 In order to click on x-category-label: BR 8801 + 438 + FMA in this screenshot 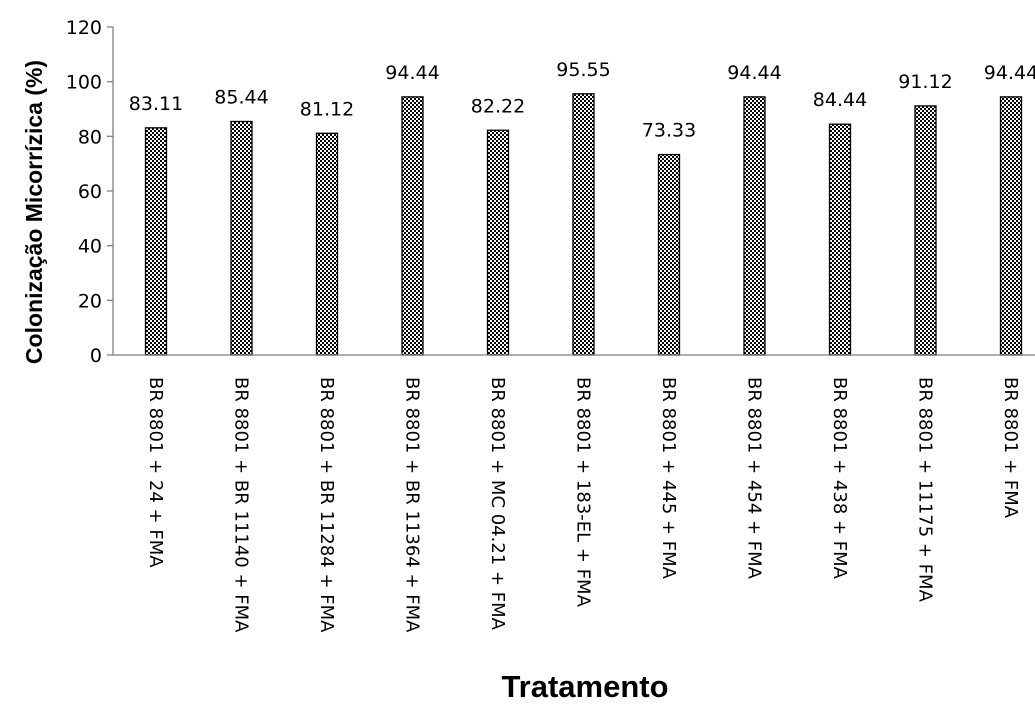, I will do `click(839, 478)`.